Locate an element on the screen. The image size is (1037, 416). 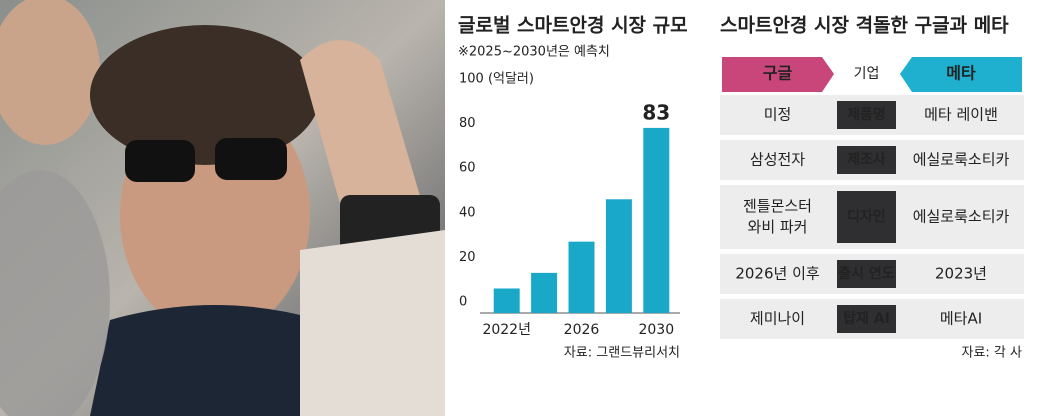
header-meta is located at coordinates (961, 74).